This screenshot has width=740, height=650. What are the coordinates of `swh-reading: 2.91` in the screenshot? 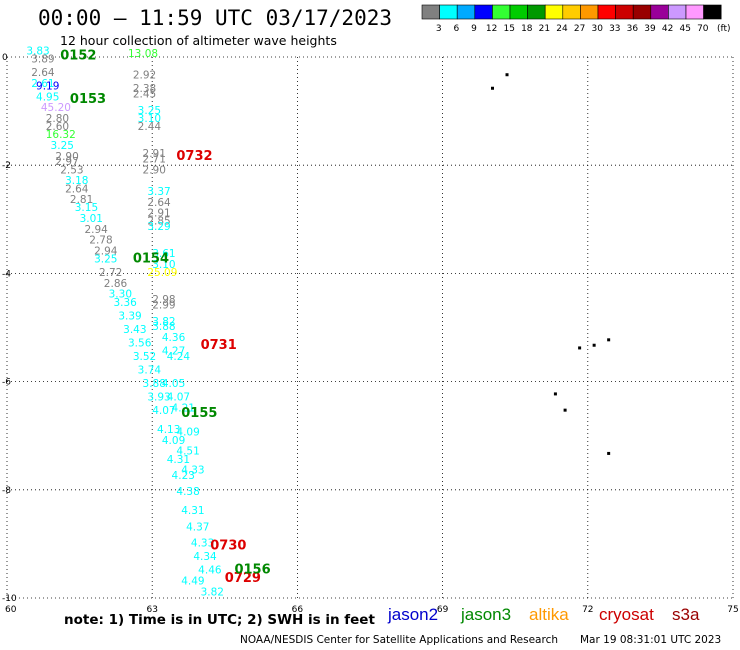 It's located at (154, 154).